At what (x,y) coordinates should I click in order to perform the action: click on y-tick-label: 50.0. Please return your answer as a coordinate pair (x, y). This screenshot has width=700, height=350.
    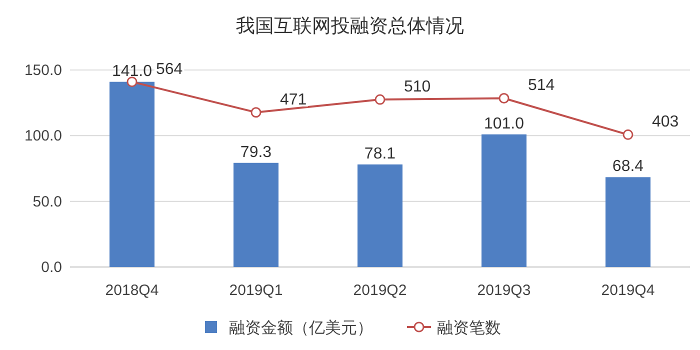
    Looking at the image, I should click on (47, 201).